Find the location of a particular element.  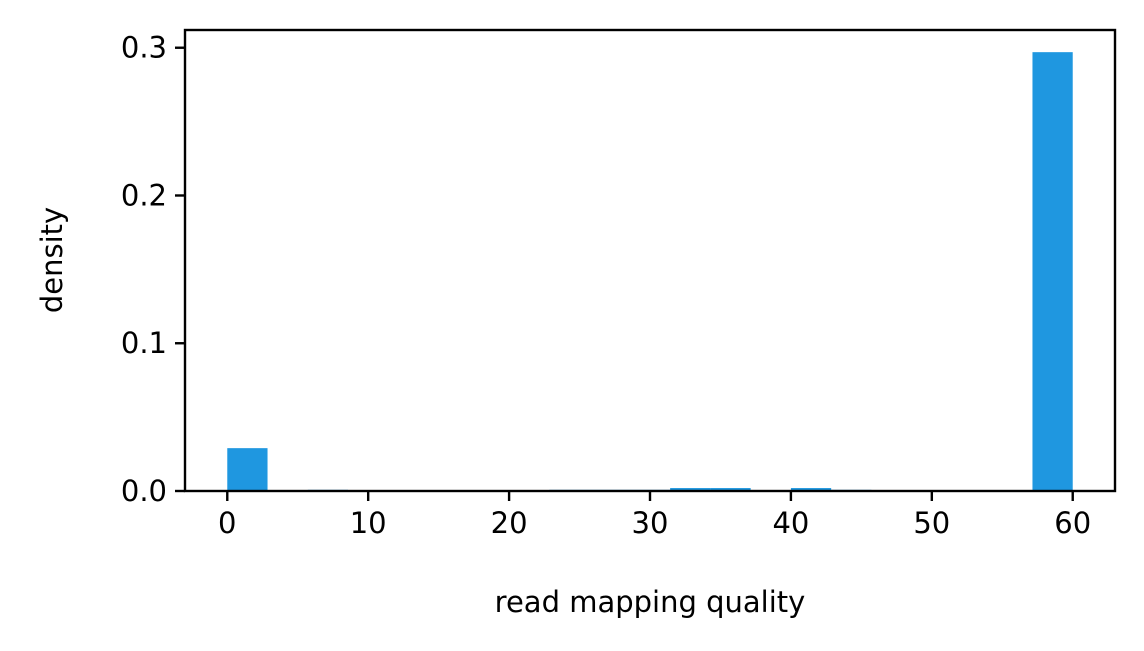

x-tick-label: 40 is located at coordinates (790, 523).